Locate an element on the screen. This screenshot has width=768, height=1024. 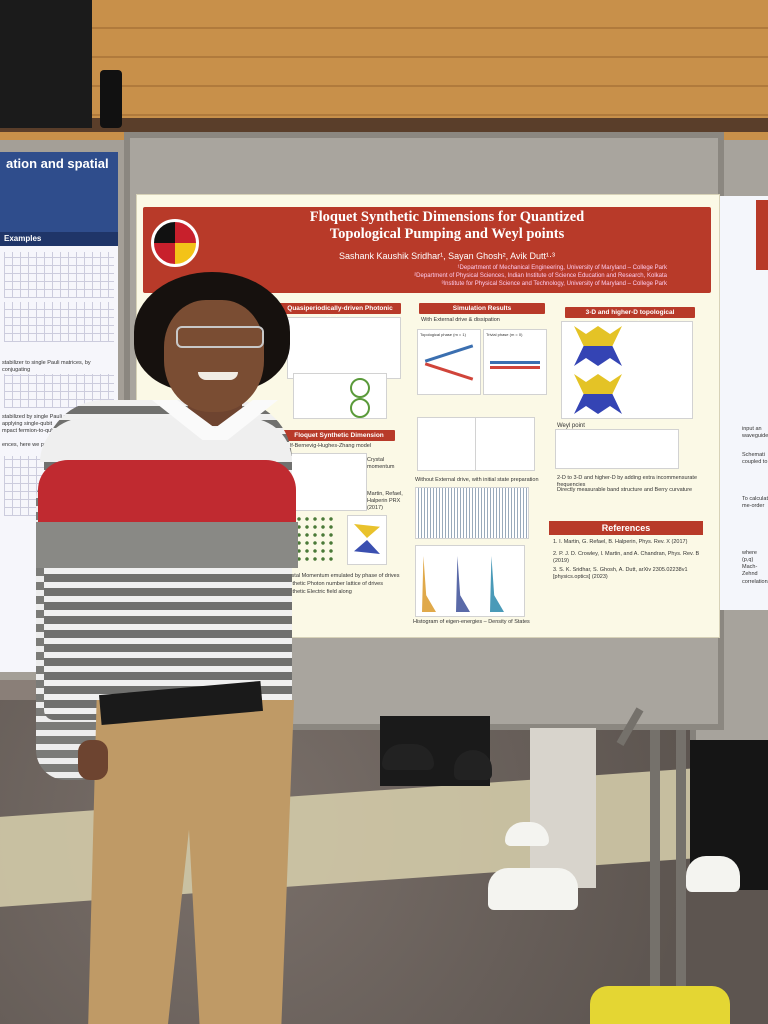
floquet-note: Crystal momentum is located at coordinates (381, 464).